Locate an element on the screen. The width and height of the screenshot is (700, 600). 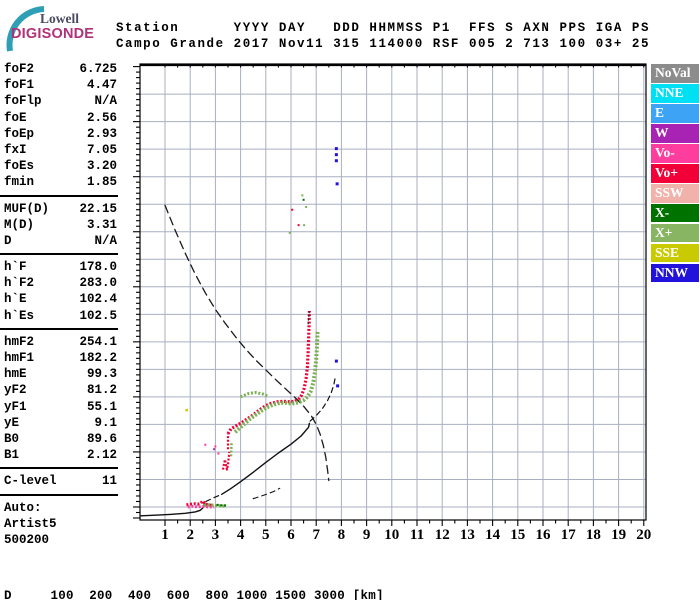
param-value: 3.20 is located at coordinates (101, 166).